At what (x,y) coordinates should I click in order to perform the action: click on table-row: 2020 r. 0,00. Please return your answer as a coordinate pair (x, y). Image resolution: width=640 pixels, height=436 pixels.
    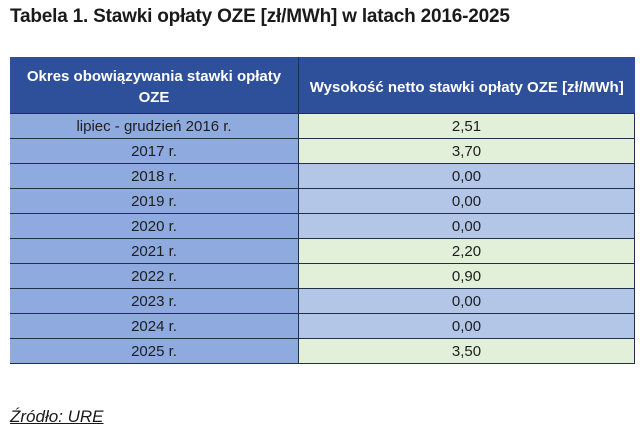
    Looking at the image, I should click on (322, 226).